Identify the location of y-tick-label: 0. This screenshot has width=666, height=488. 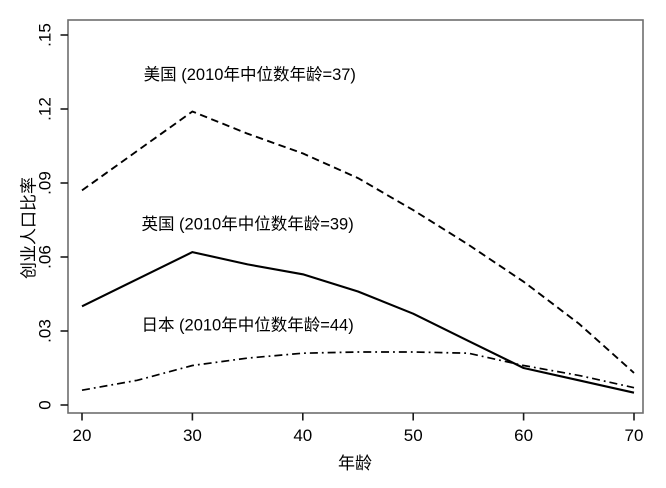
(44, 404).